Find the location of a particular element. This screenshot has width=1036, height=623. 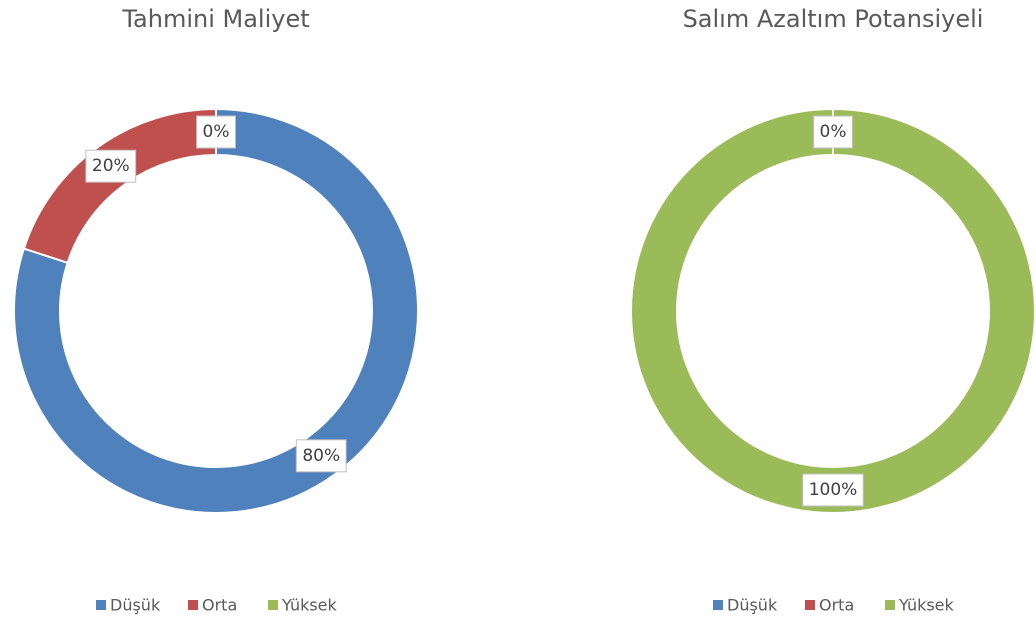

data-label: 20% is located at coordinates (111, 166).